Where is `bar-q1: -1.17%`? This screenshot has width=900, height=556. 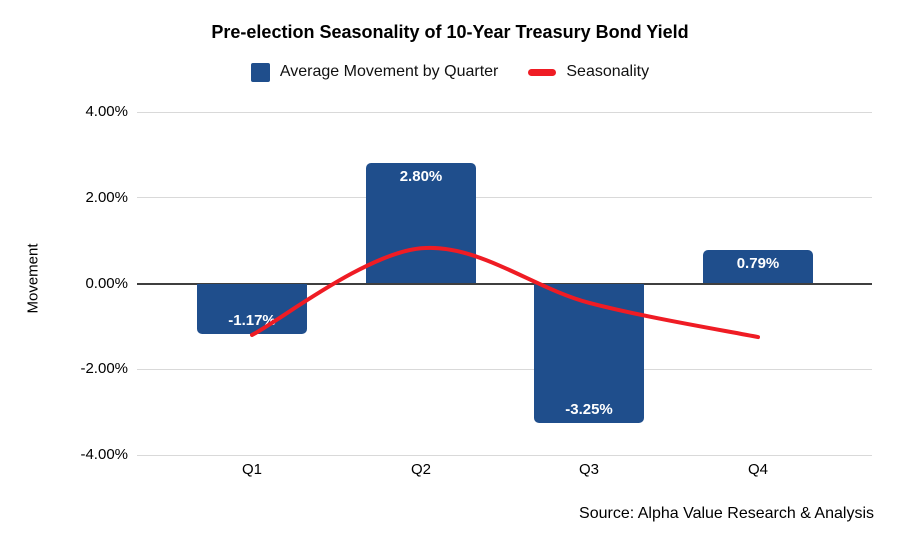 bar-q1: -1.17% is located at coordinates (252, 308).